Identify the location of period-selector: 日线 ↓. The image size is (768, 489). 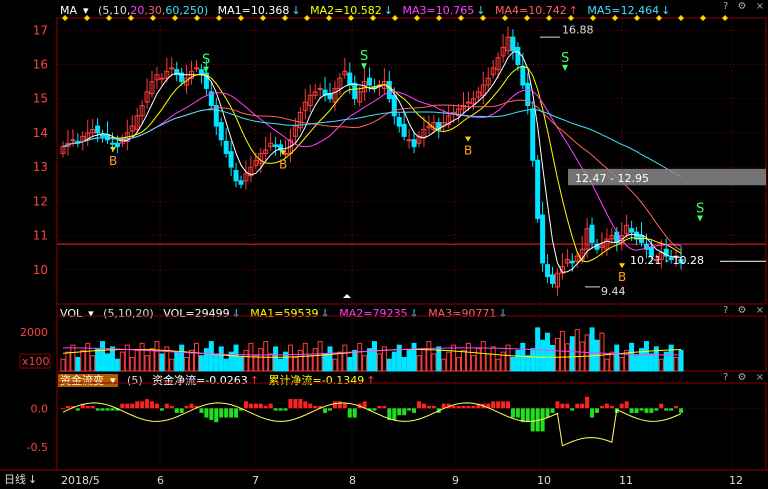
(23, 480).